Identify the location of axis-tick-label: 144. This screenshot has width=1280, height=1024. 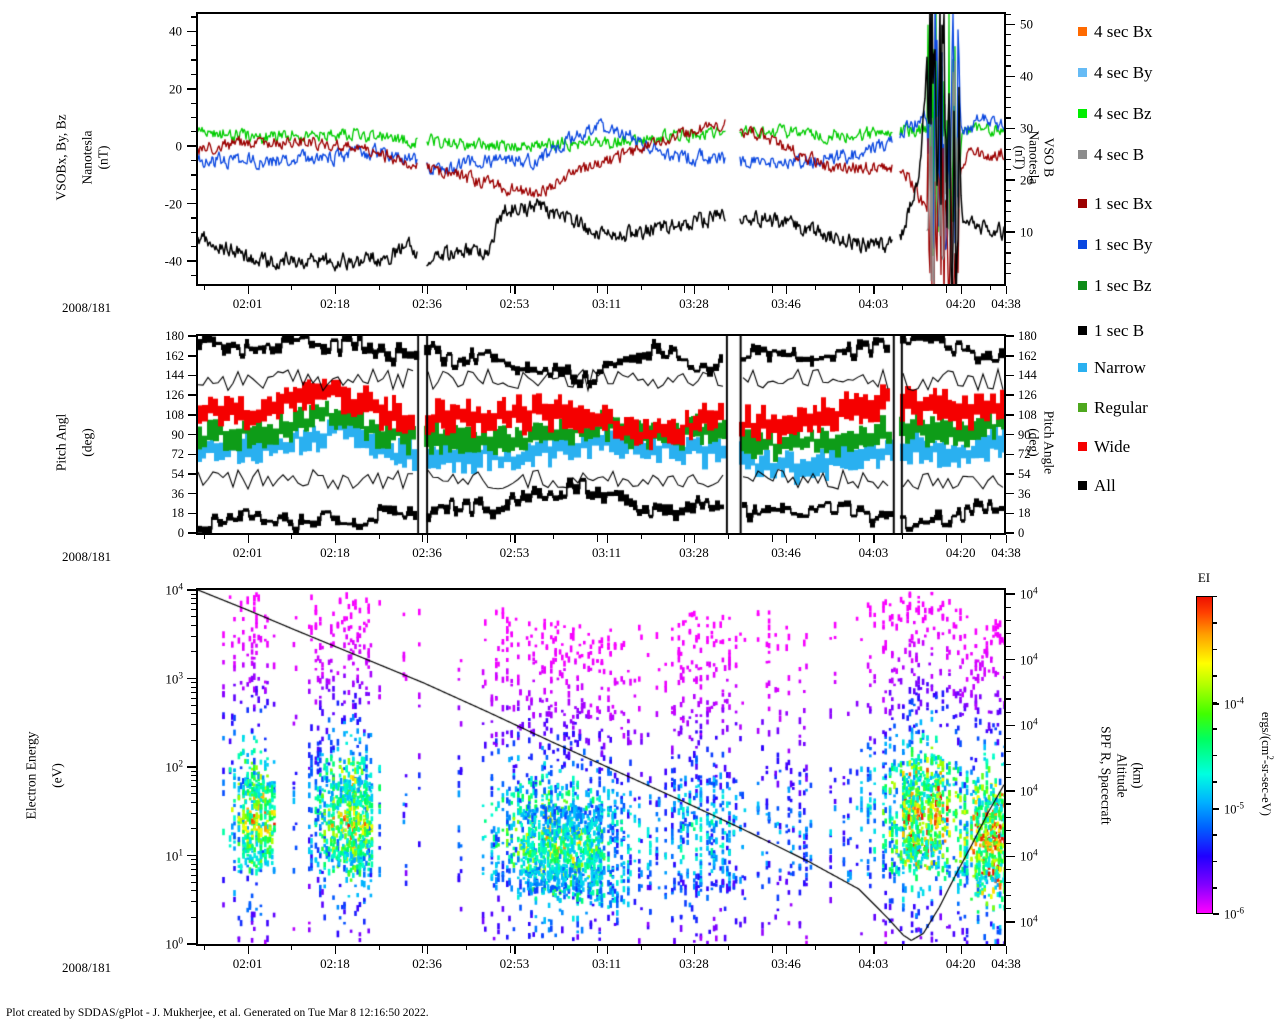
(1027, 375).